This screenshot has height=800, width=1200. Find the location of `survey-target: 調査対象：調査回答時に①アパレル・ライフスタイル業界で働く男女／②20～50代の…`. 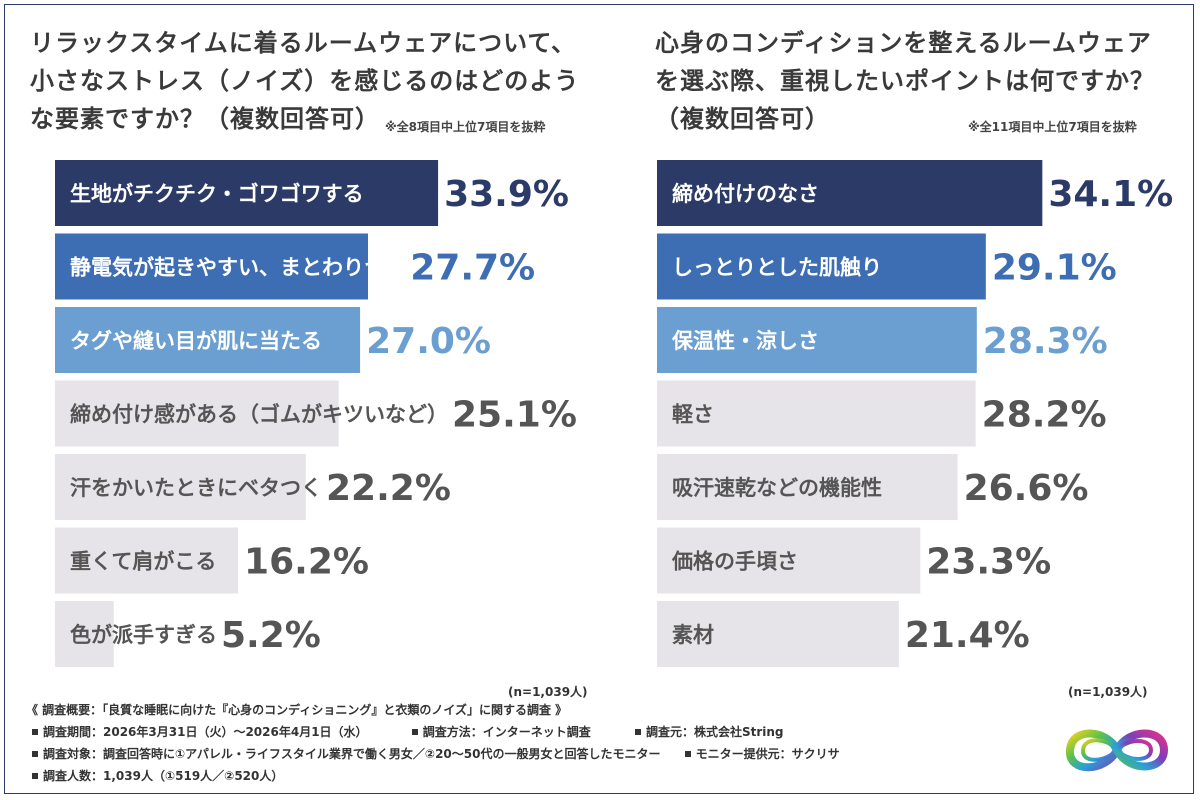

survey-target: 調査対象：調査回答時に①アパレル・ライフスタイル業界で働く男女／②20～50代の… is located at coordinates (352, 754).